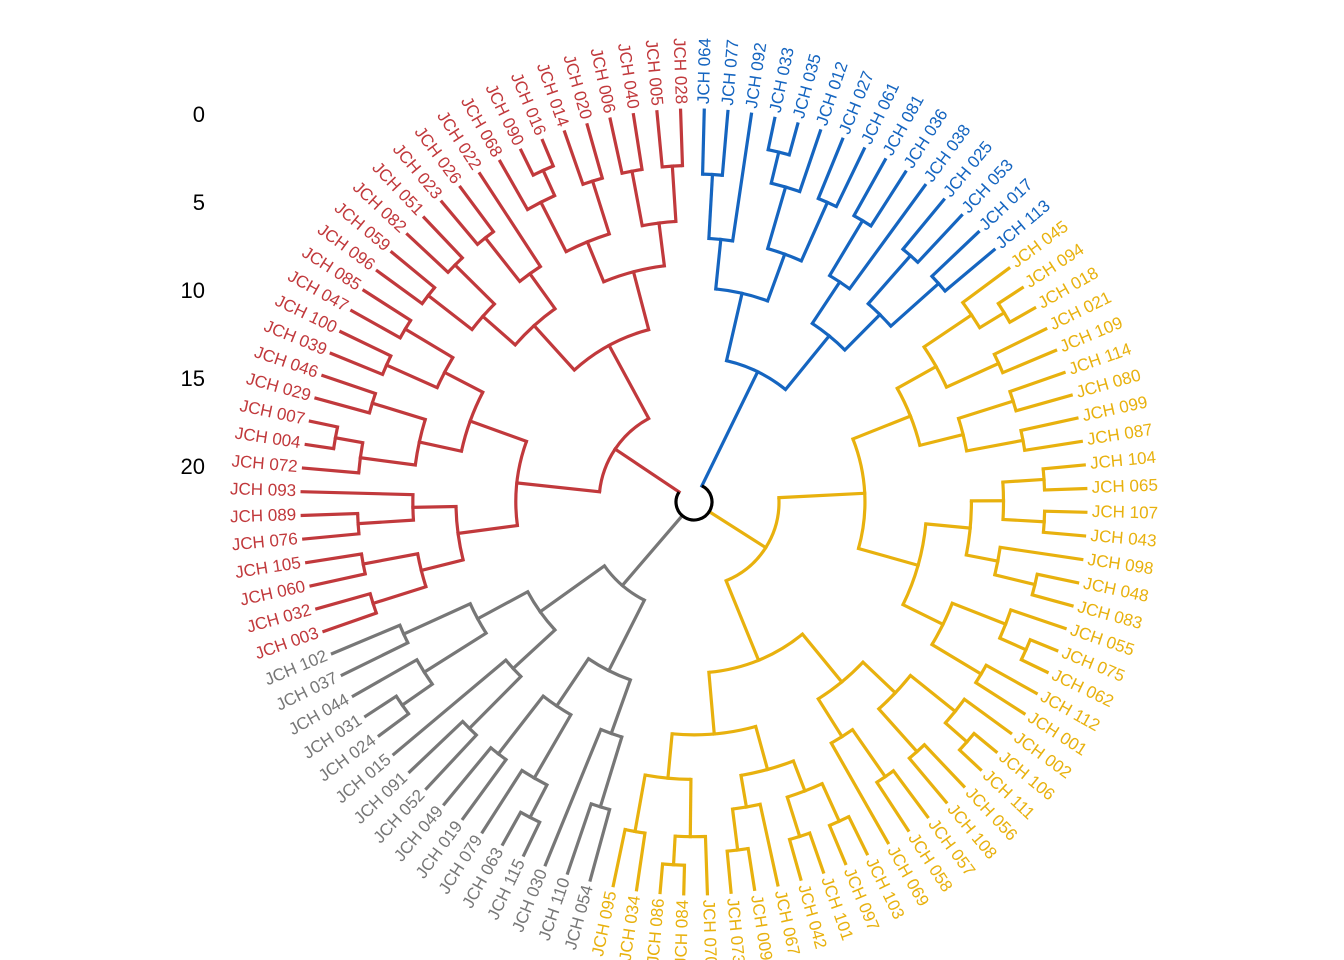 This screenshot has height=960, width=1344. Describe the element at coordinates (735, 928) in the screenshot. I see `leaf-label: JCH 073` at that location.